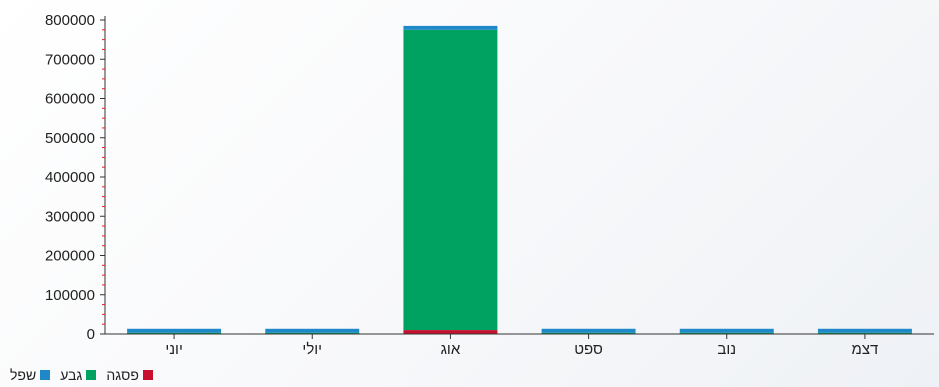 The height and width of the screenshot is (387, 939). What do you see at coordinates (70, 216) in the screenshot?
I see `y-tick-label: 300000` at bounding box center [70, 216].